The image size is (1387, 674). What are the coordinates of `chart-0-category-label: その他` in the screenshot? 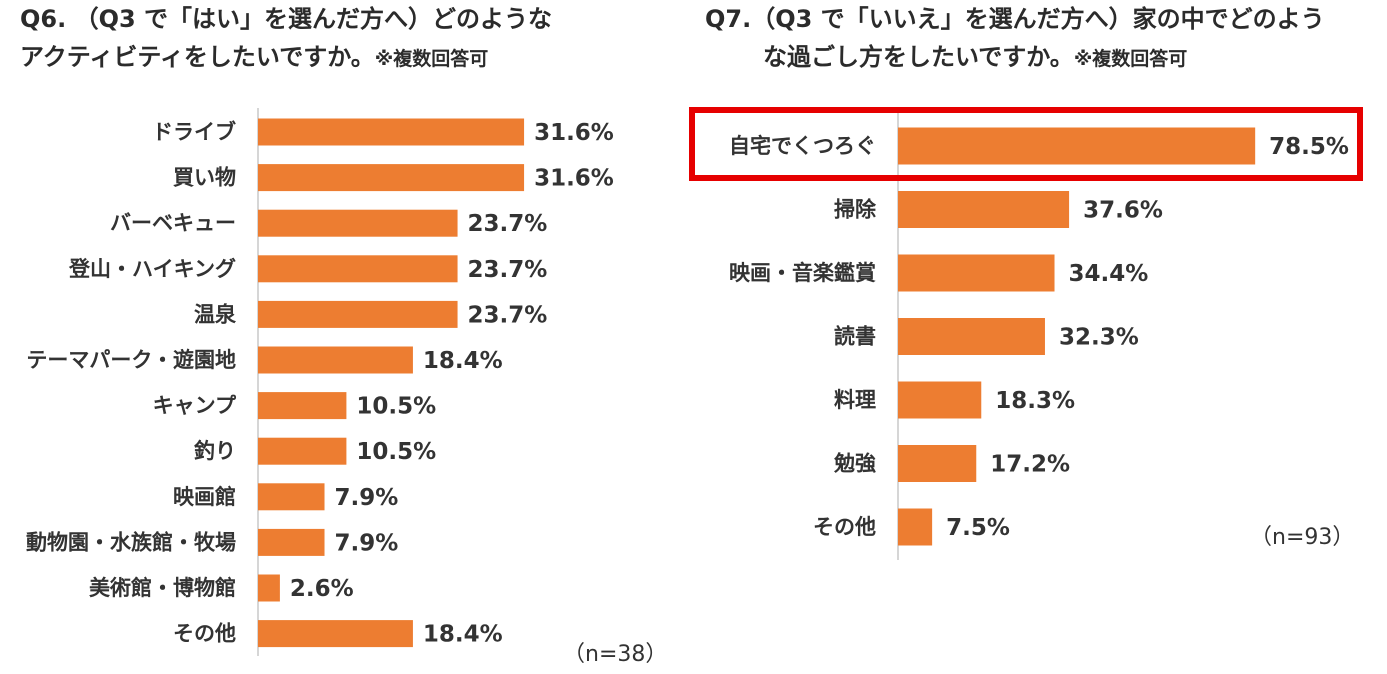 It's located at (204, 634).